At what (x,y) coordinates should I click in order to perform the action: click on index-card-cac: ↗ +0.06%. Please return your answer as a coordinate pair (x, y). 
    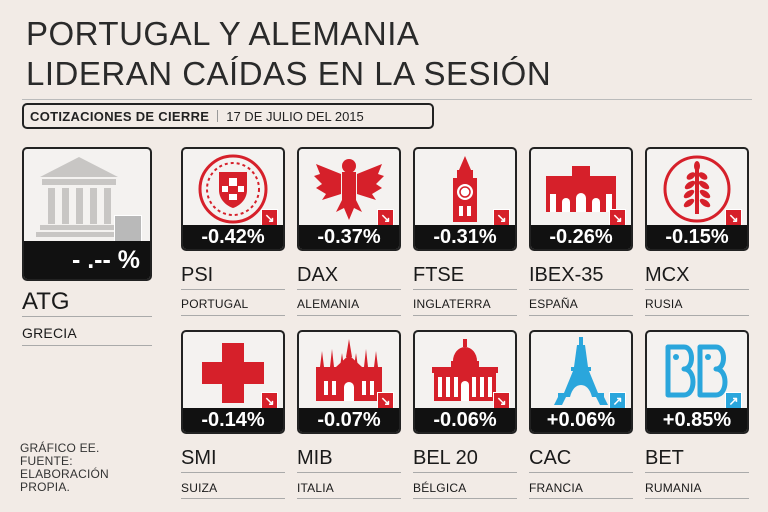
    Looking at the image, I should click on (581, 382).